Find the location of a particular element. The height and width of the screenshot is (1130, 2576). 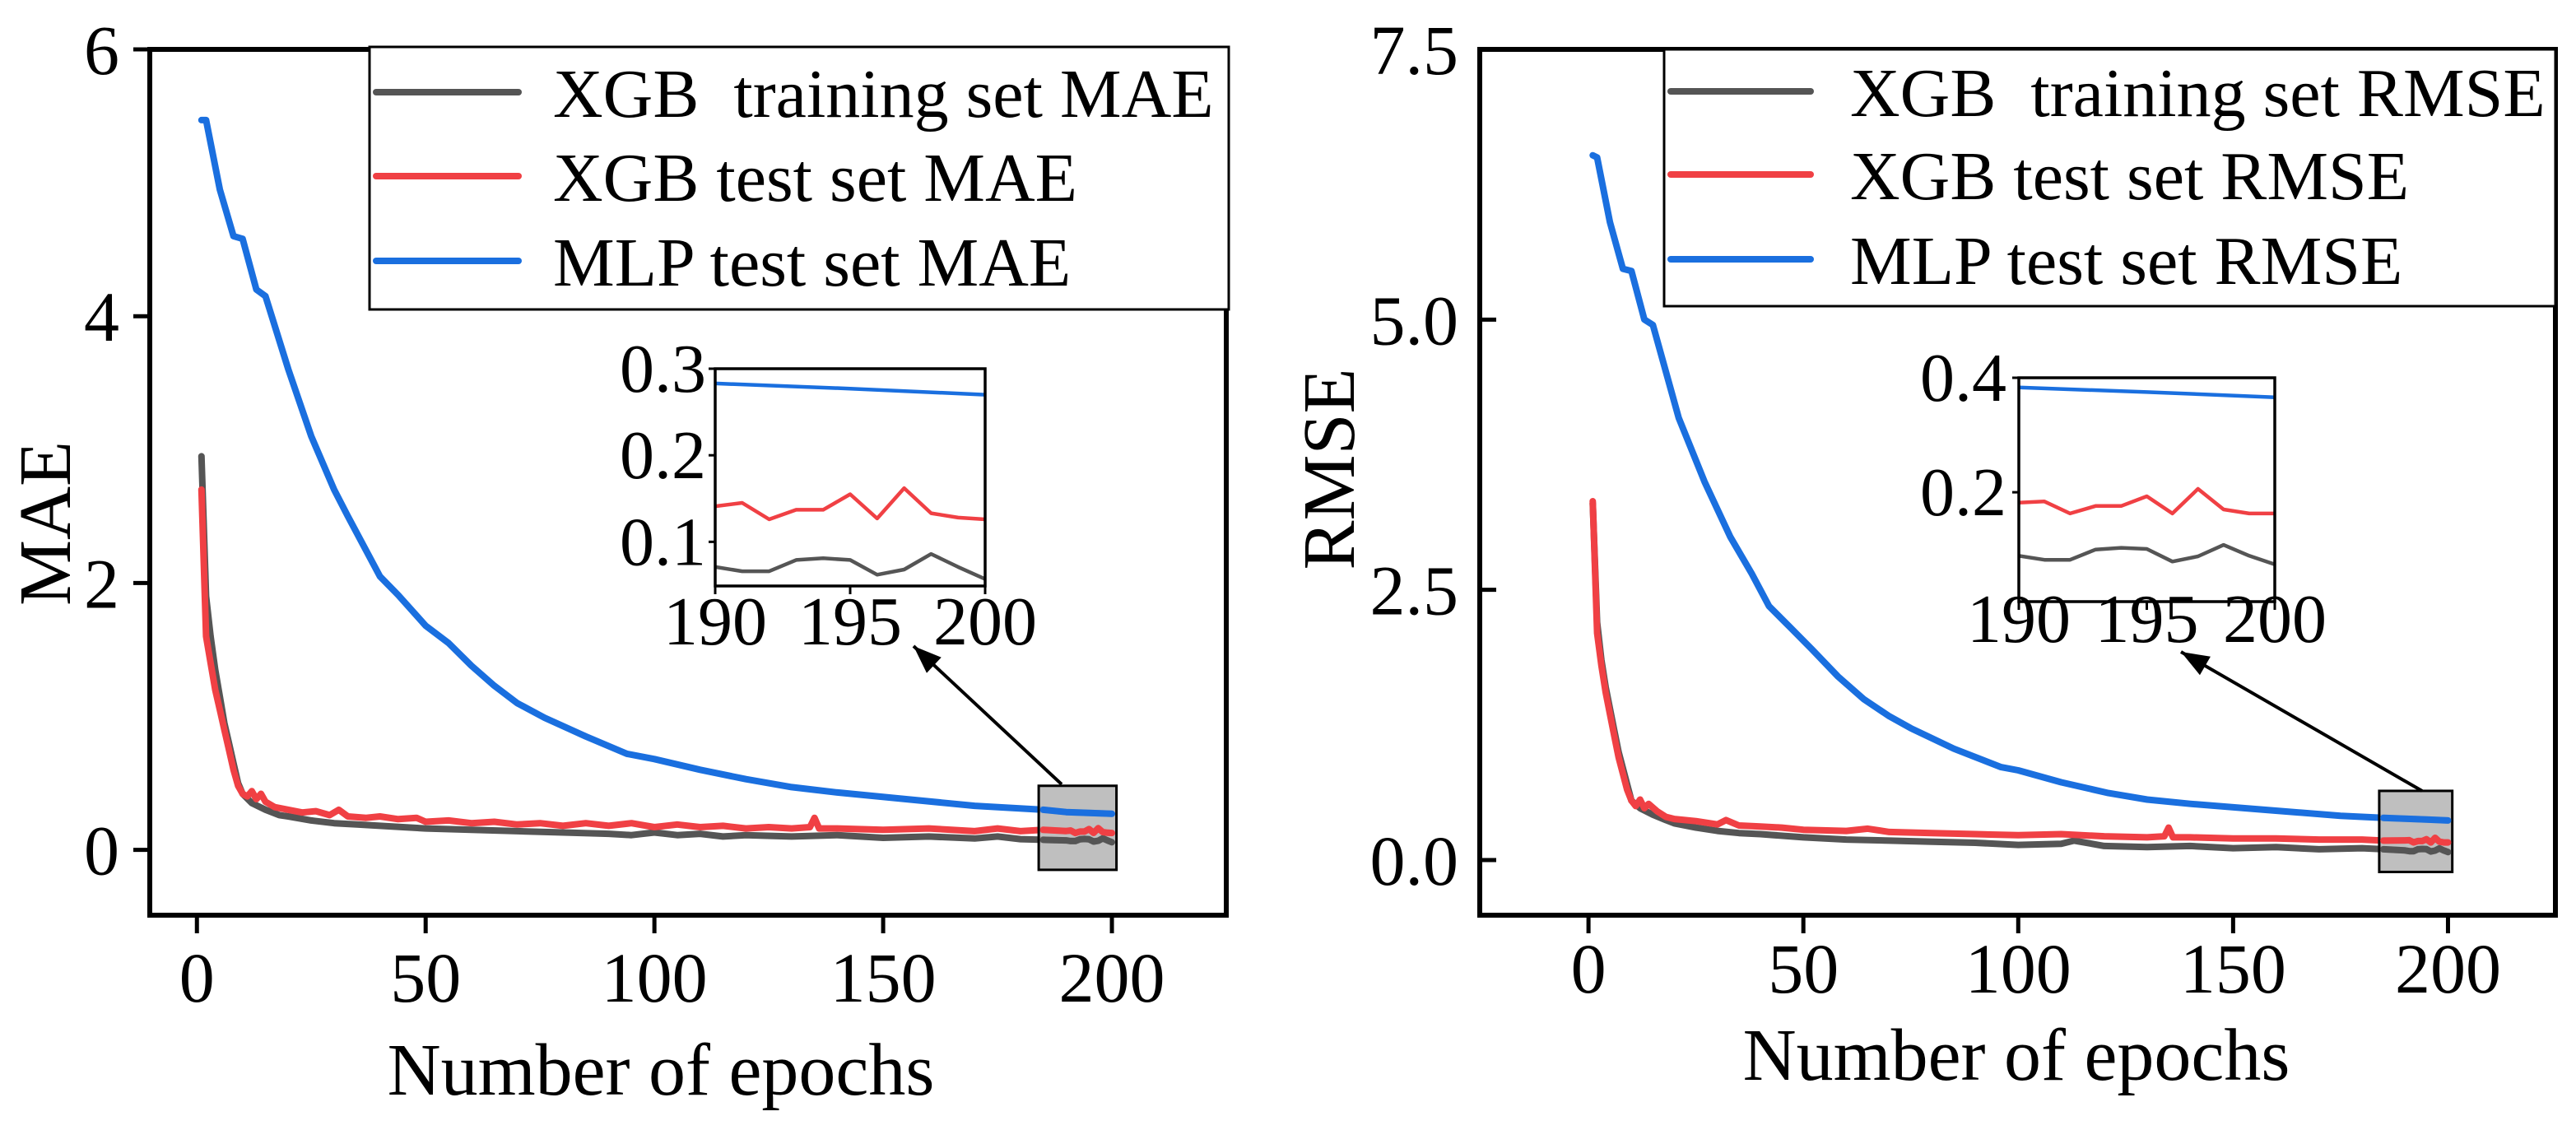

y-tick-label: 4 is located at coordinates (101, 317).